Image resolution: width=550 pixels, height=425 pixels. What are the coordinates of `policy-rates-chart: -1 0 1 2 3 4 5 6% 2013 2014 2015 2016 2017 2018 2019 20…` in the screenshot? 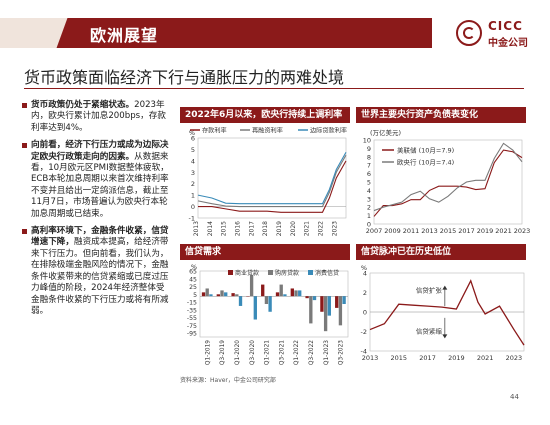 It's located at (268, 182).